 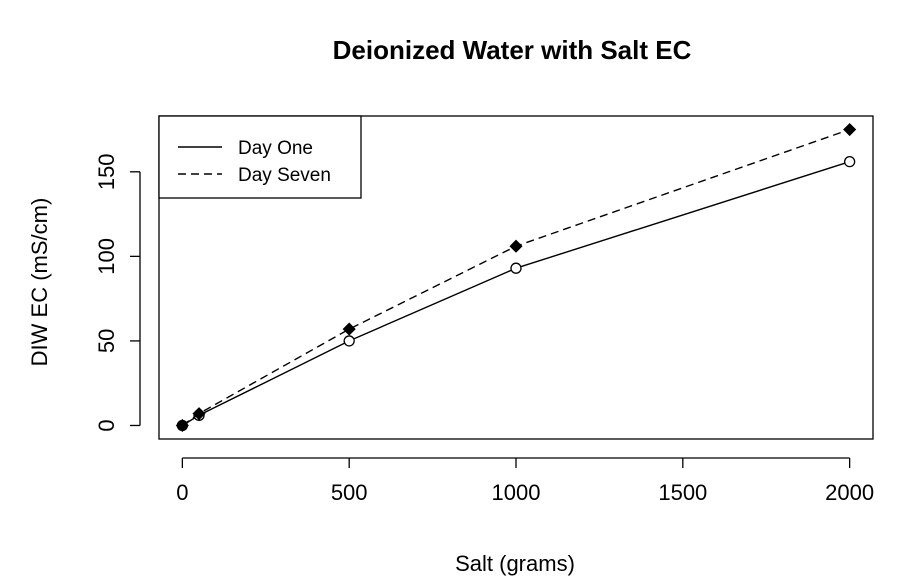 What do you see at coordinates (512, 50) in the screenshot?
I see `chart-title: Deionized Water with Salt EC` at bounding box center [512, 50].